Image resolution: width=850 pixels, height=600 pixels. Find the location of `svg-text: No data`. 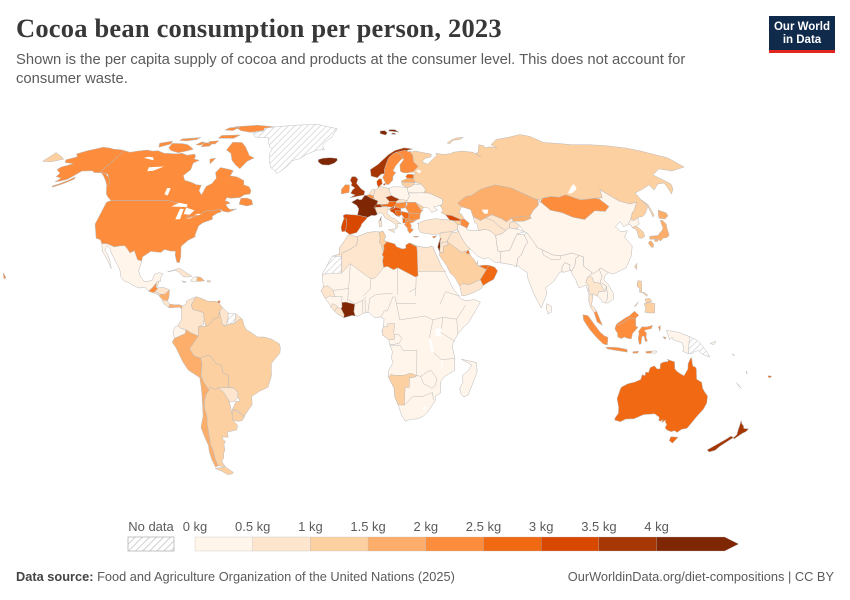

svg-text: No data is located at coordinates (151, 526).